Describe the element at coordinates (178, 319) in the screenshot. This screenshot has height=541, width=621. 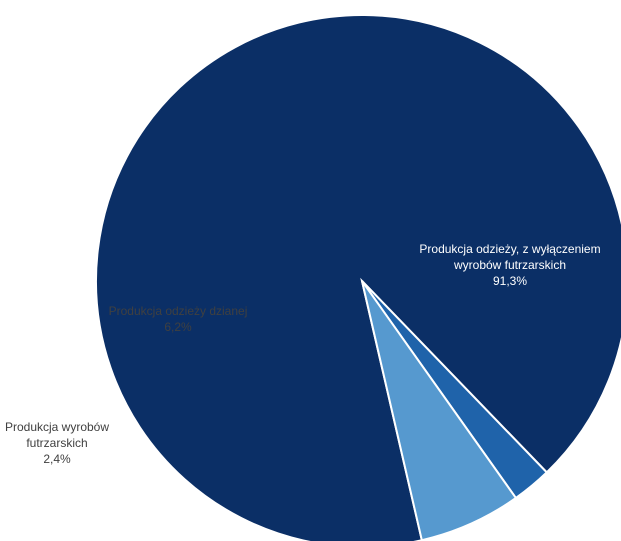
I see `slice-label: Produkcja odzieży dzianej 6,2%` at that location.